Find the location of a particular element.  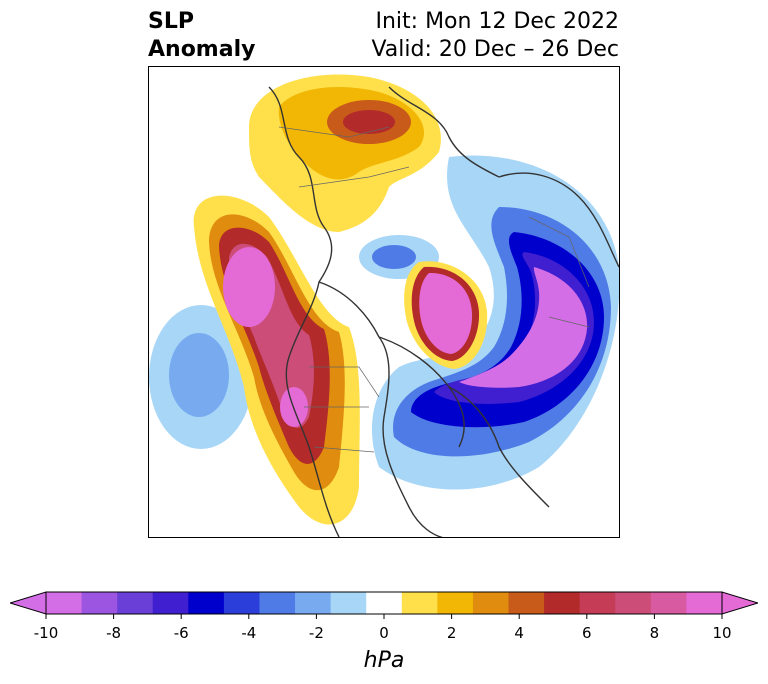

colorbar-tick-label: 10 is located at coordinates (722, 633).